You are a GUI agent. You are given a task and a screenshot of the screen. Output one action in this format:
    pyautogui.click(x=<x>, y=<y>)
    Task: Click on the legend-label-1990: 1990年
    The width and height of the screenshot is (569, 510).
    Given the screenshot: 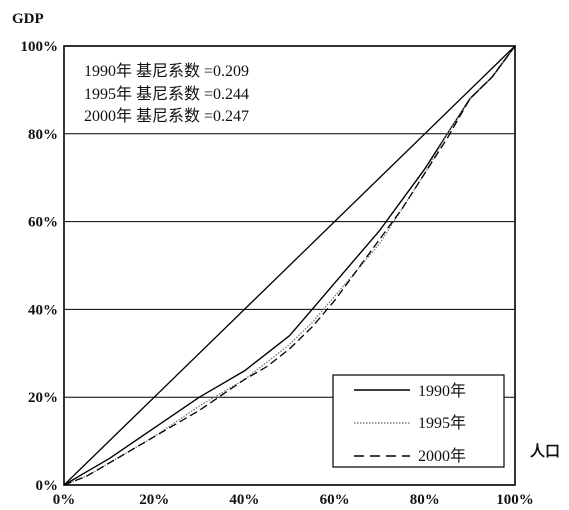 What is the action you would take?
    pyautogui.click(x=442, y=391)
    